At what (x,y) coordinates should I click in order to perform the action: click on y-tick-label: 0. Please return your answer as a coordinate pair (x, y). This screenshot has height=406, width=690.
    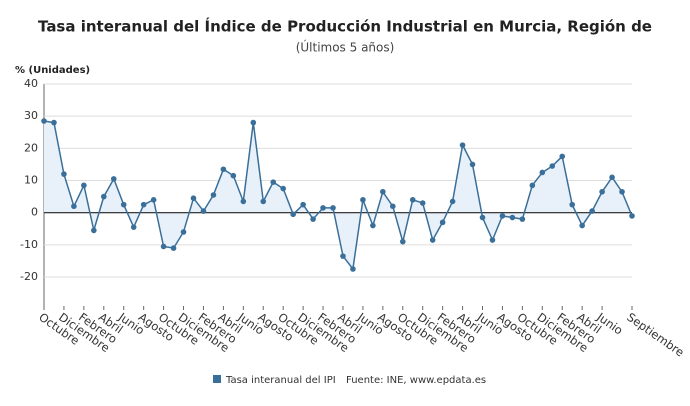
    Looking at the image, I should click on (34, 212).